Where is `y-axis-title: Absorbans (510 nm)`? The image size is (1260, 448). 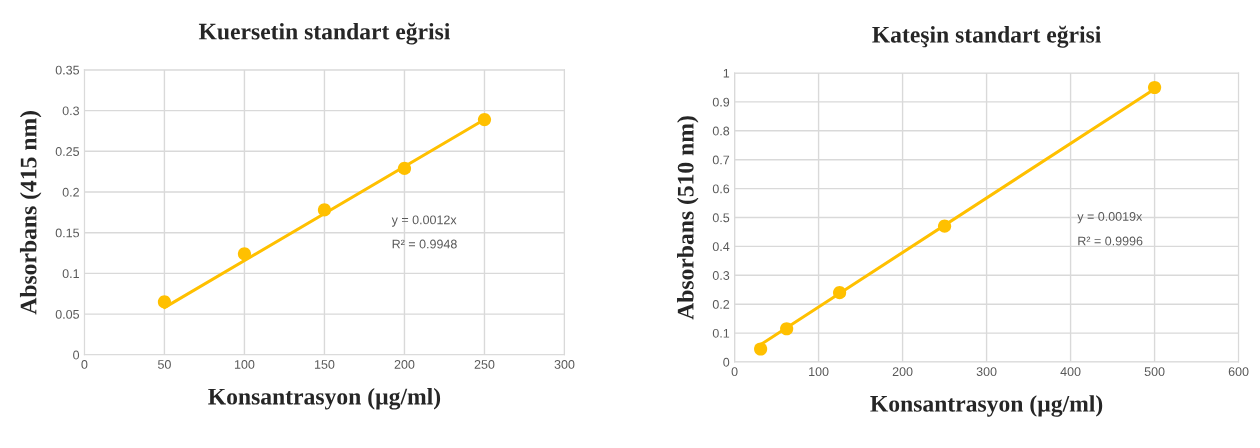
y-axis-title: Absorbans (510 nm) is located at coordinates (688, 218).